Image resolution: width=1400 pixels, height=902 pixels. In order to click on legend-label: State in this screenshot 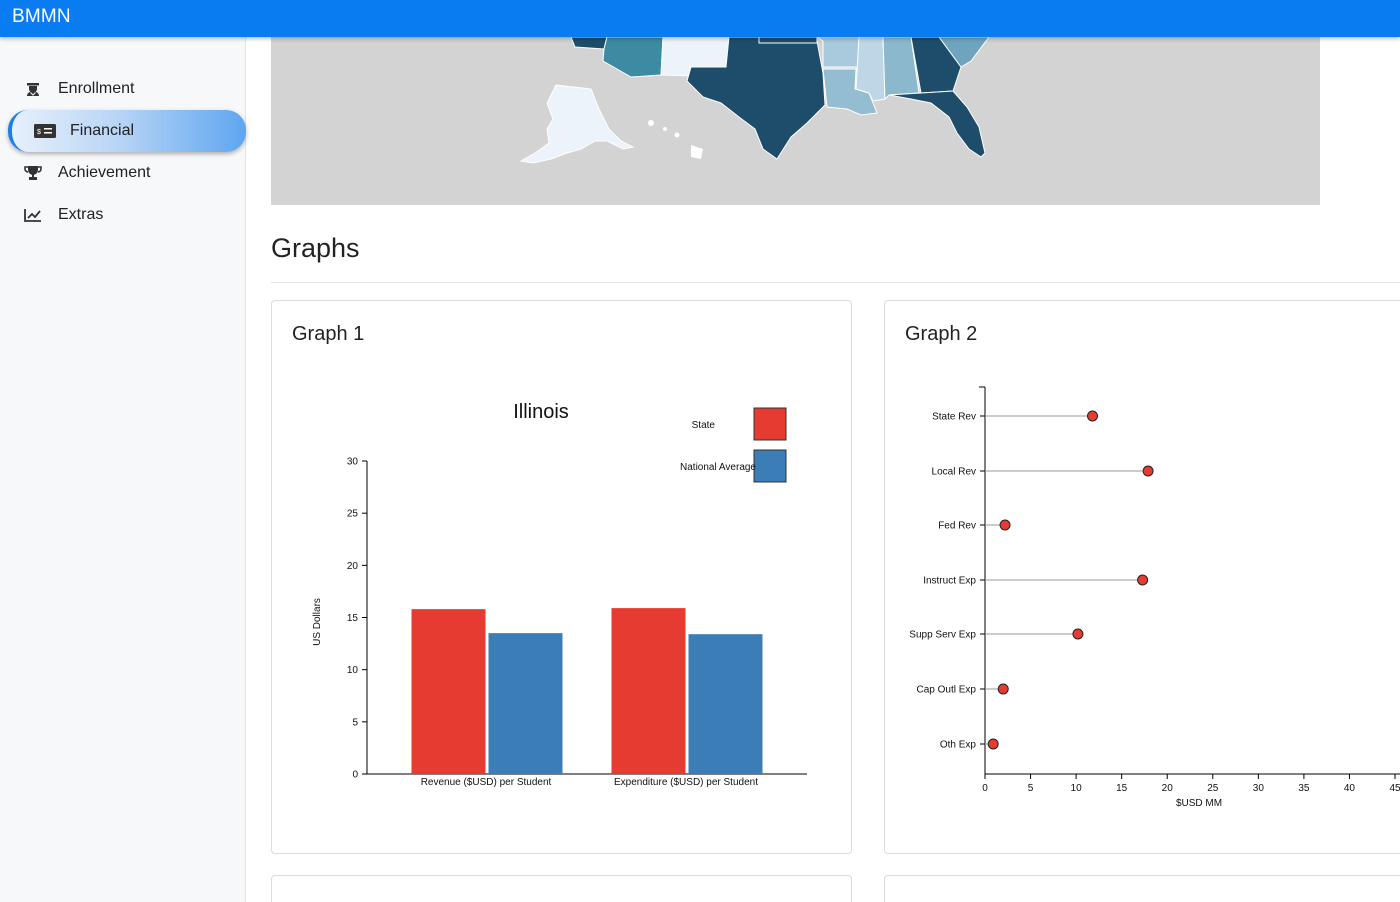, I will do `click(704, 425)`.